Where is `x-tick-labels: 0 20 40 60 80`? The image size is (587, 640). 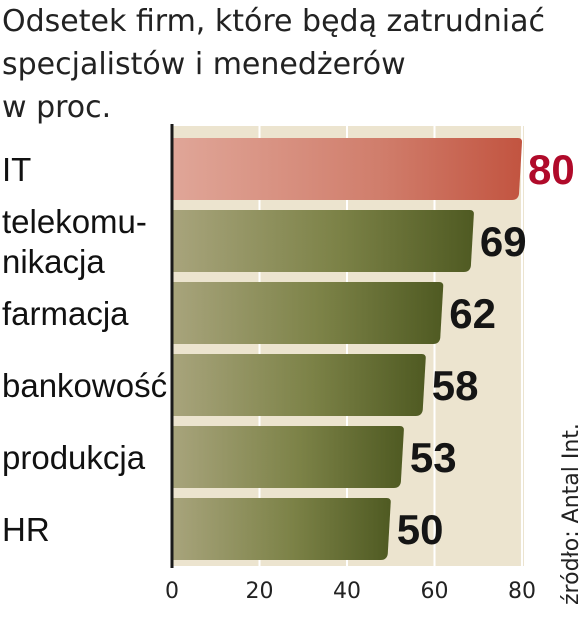
x-tick-labels: 0 20 40 60 80 is located at coordinates (350, 591).